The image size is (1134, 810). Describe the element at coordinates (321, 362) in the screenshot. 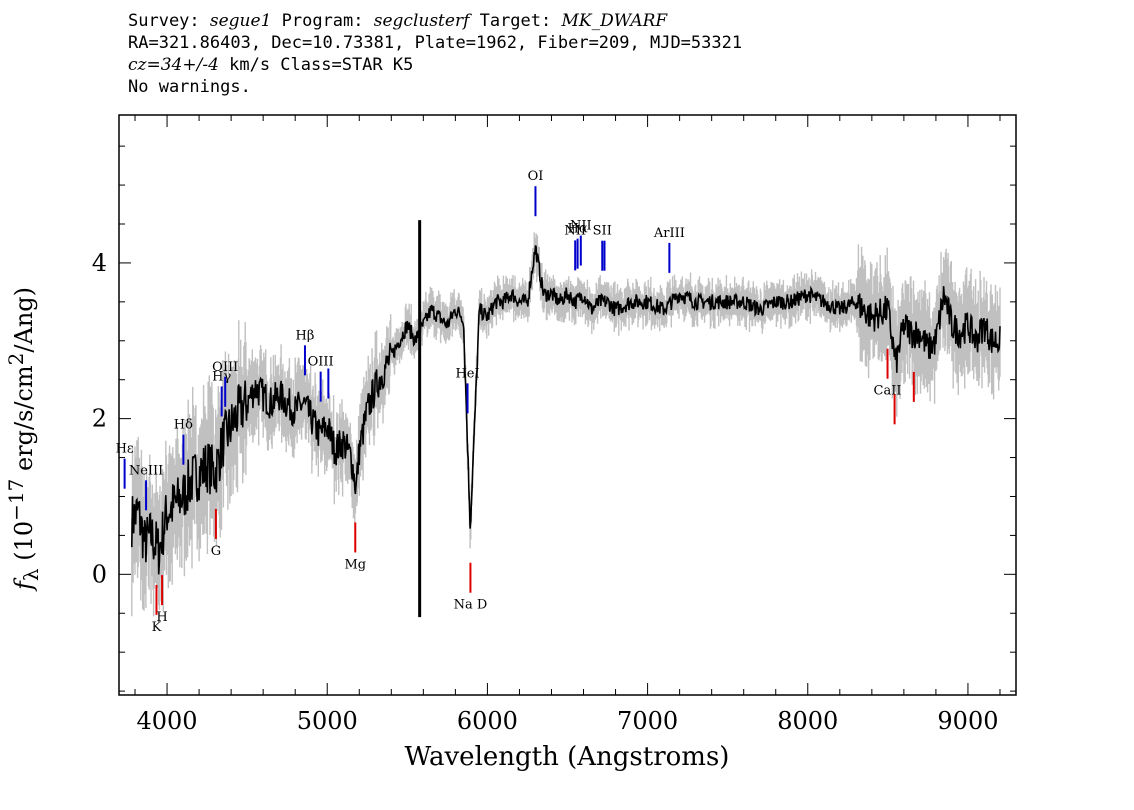

I see `line-label-6: OIII` at that location.